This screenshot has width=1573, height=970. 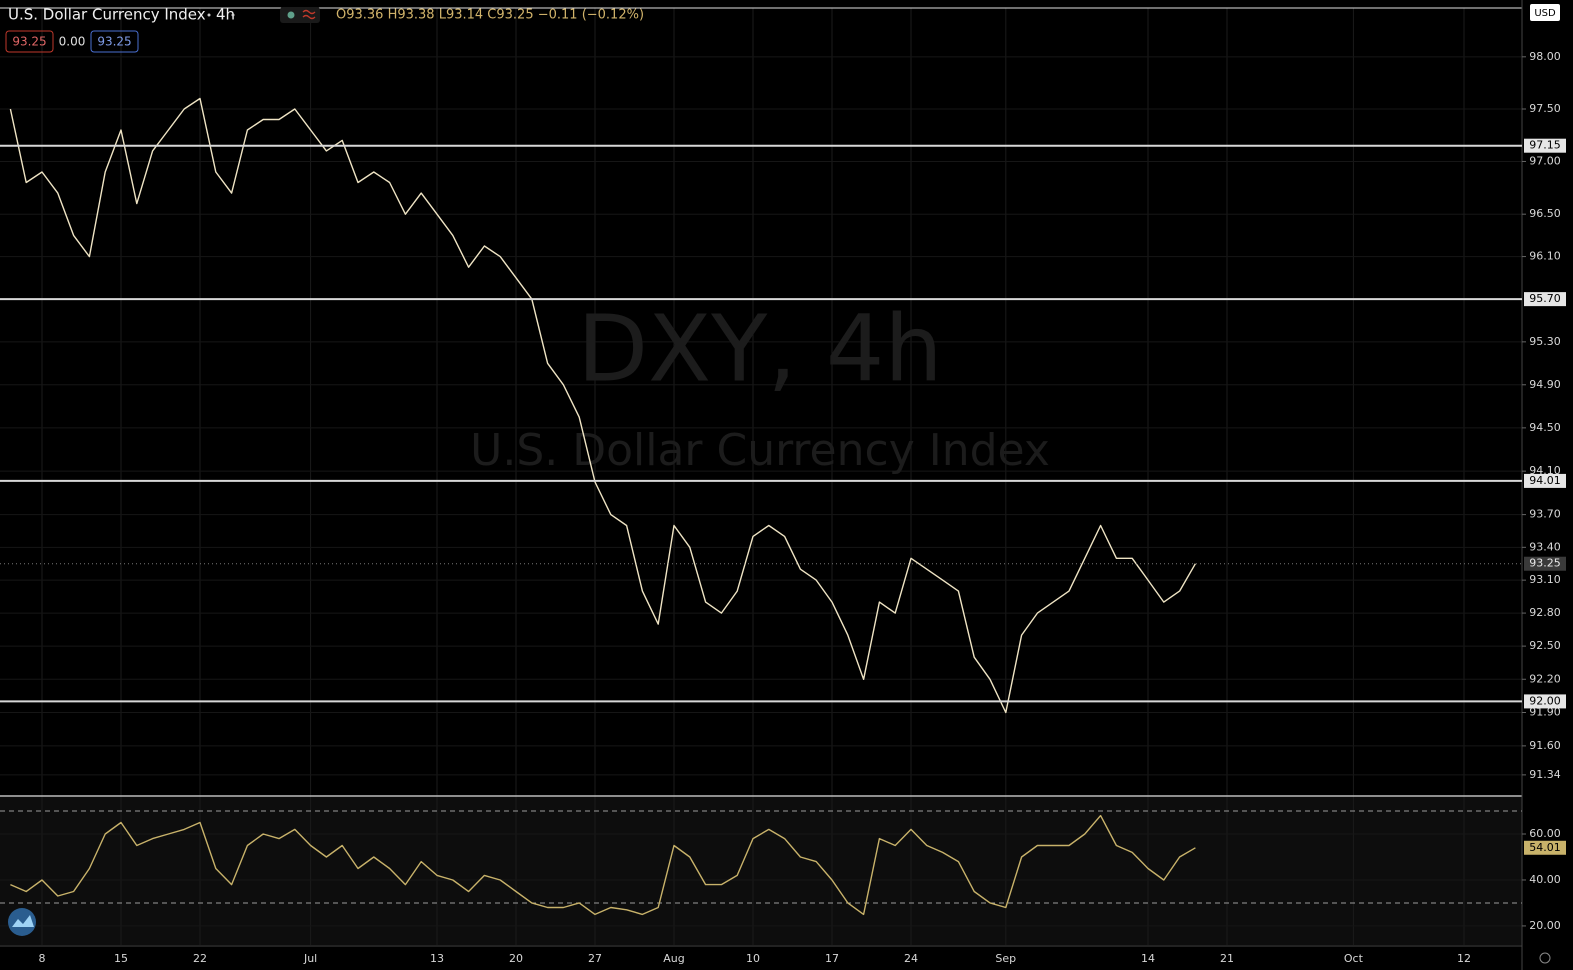 I want to click on level-label: 97.15, so click(x=1545, y=145).